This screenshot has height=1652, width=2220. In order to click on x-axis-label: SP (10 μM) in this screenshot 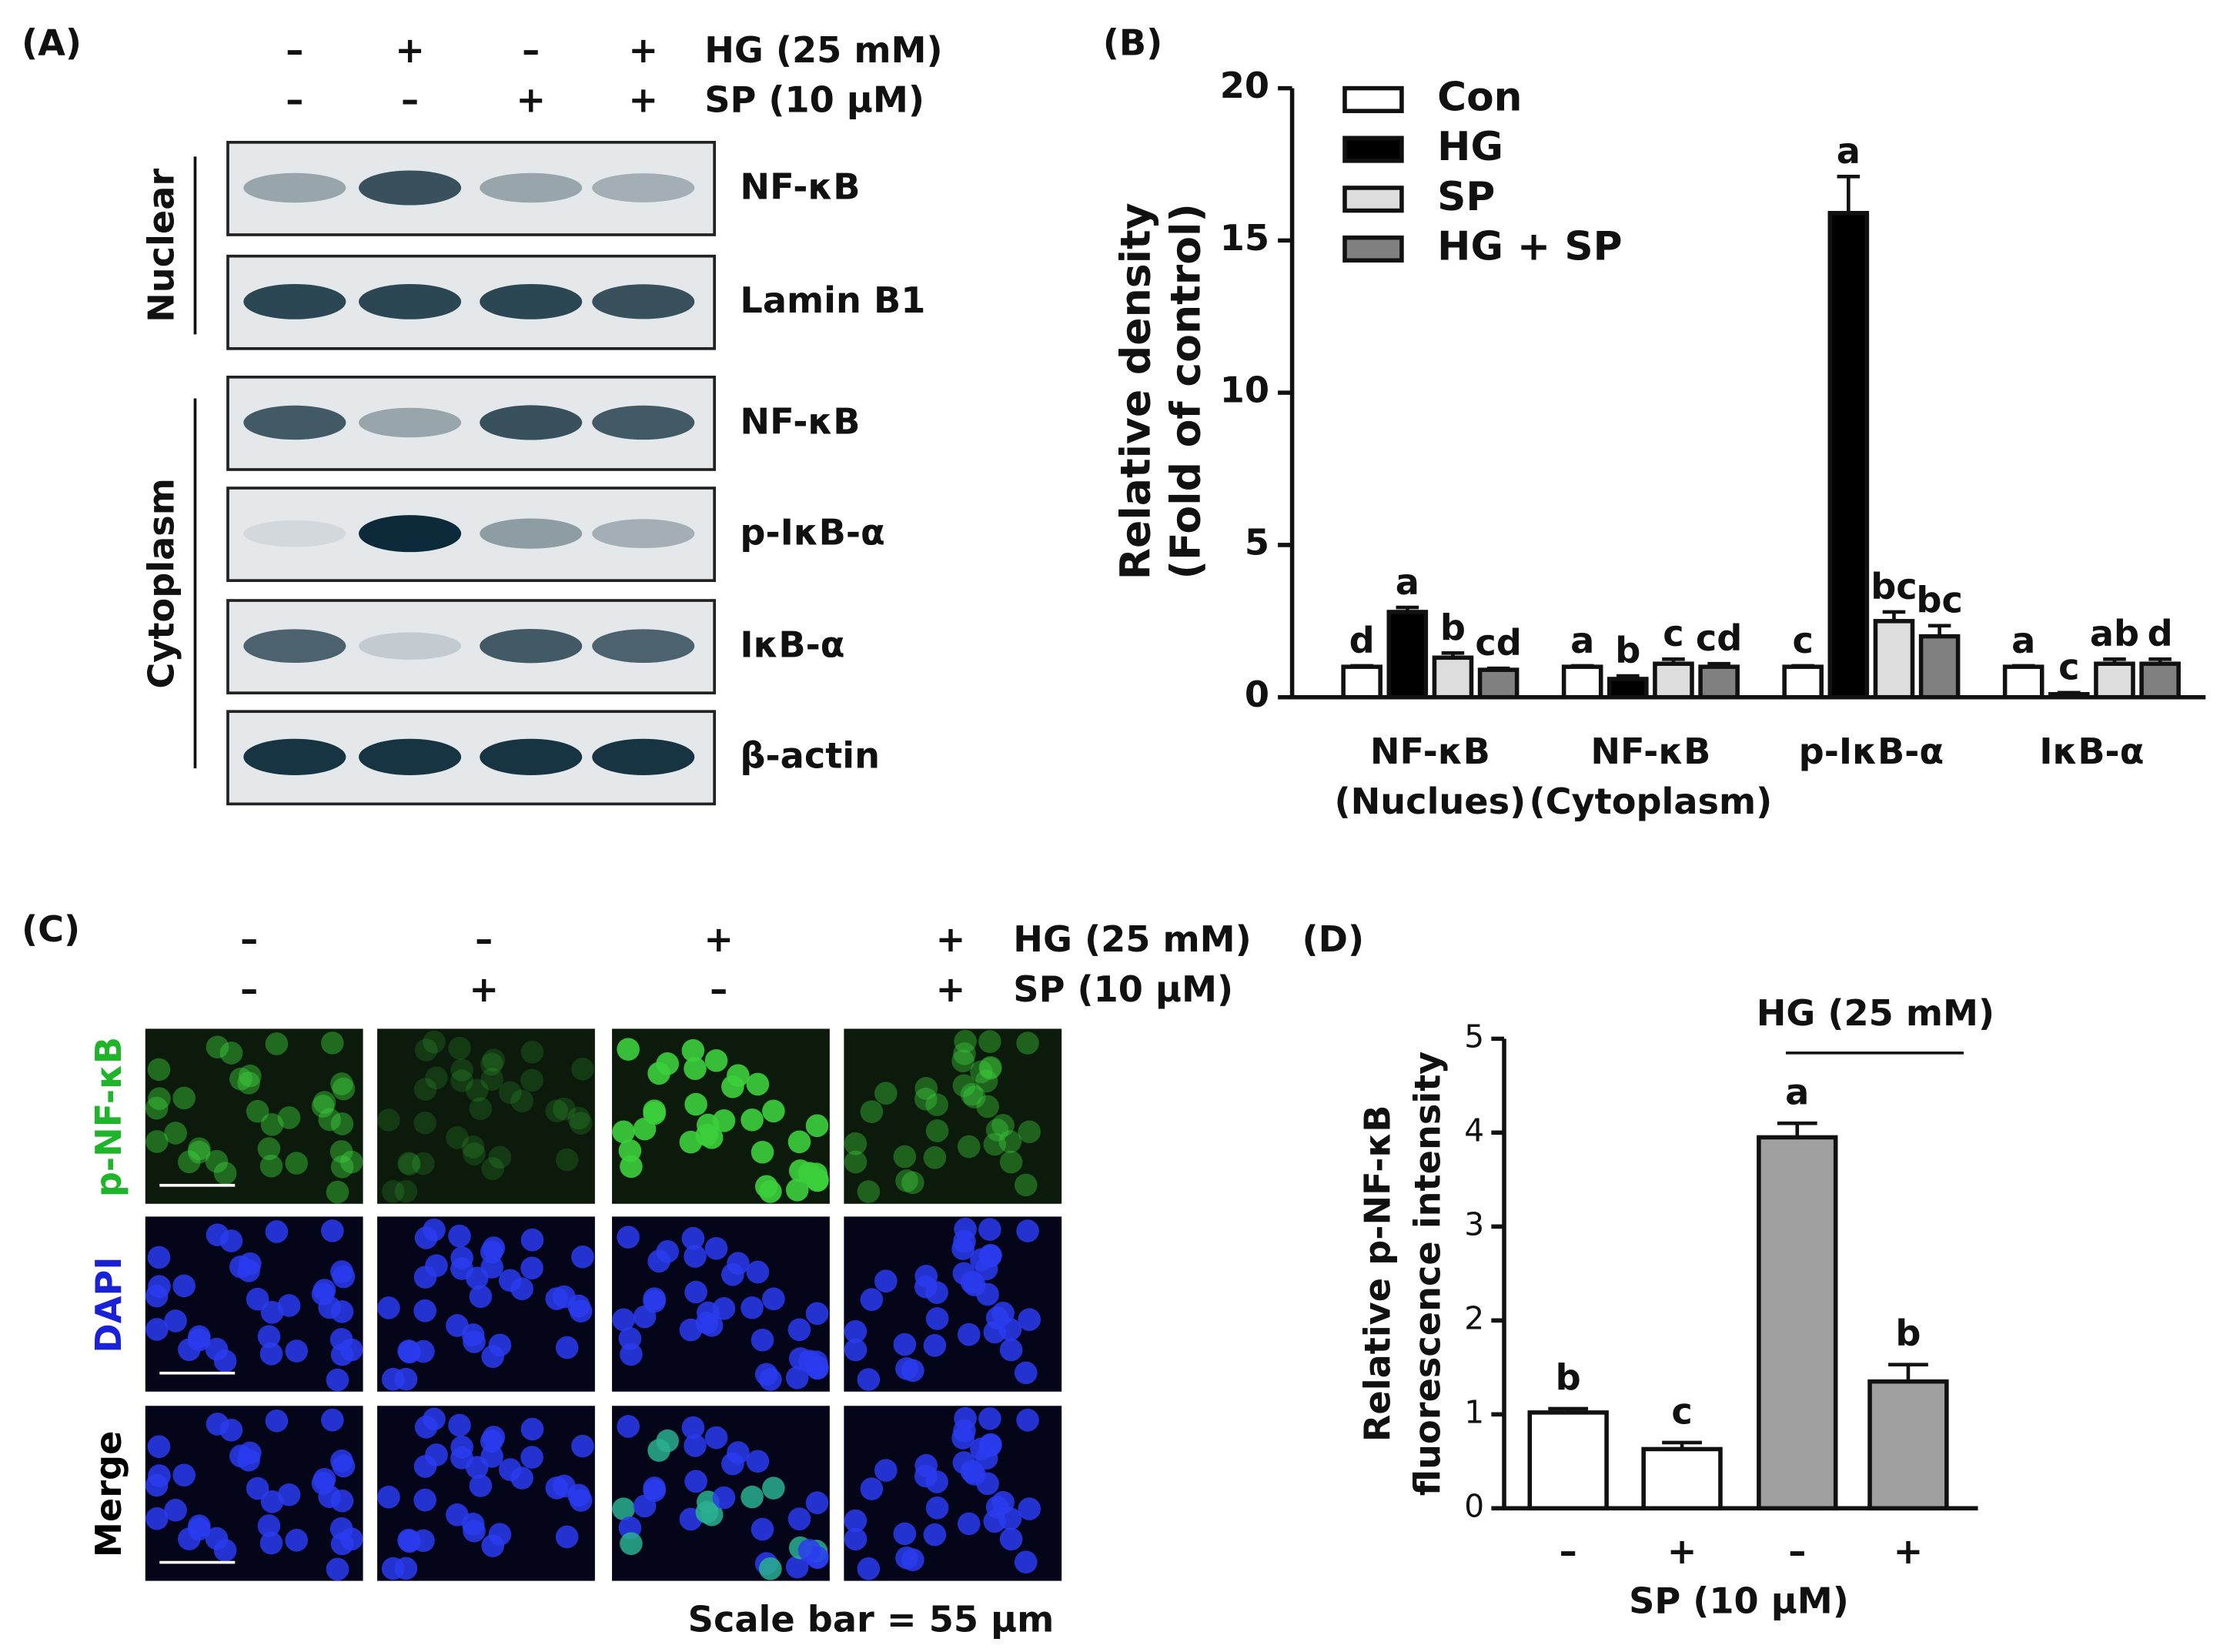, I will do `click(1739, 1601)`.